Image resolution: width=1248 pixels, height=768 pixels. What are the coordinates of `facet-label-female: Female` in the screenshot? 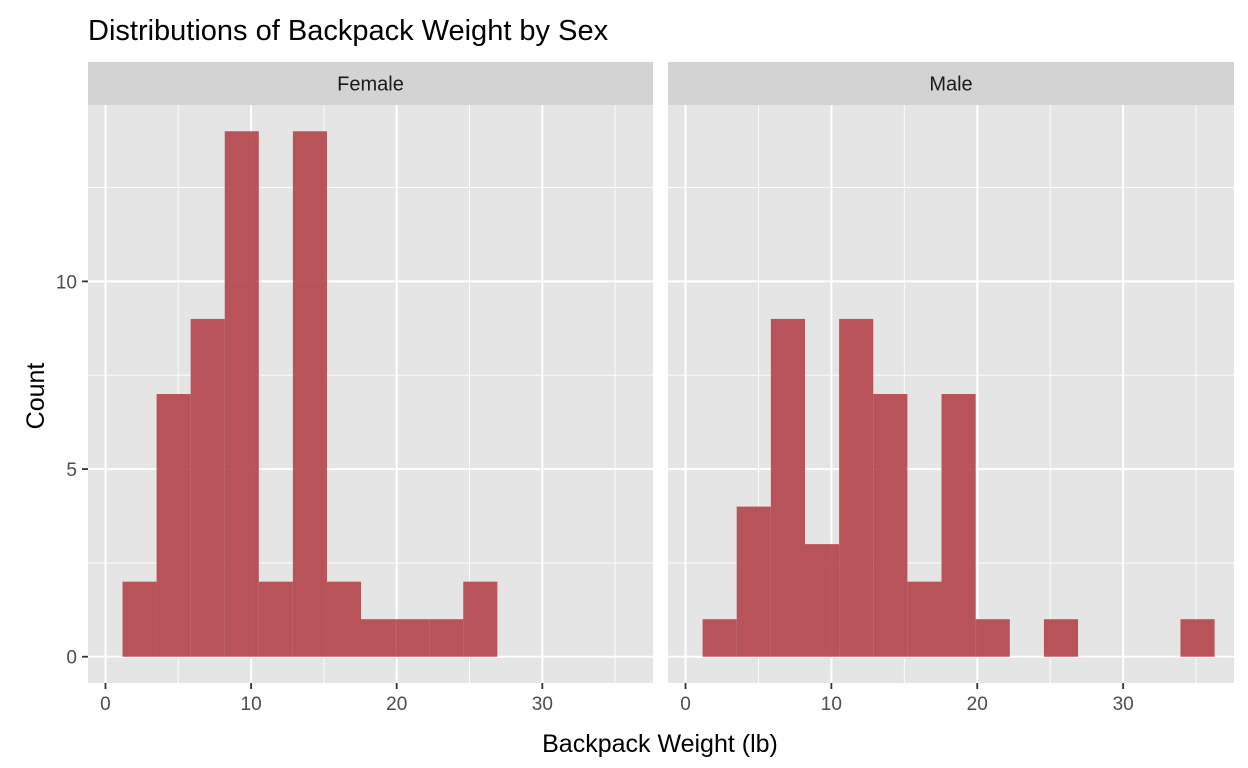 It's located at (370, 85).